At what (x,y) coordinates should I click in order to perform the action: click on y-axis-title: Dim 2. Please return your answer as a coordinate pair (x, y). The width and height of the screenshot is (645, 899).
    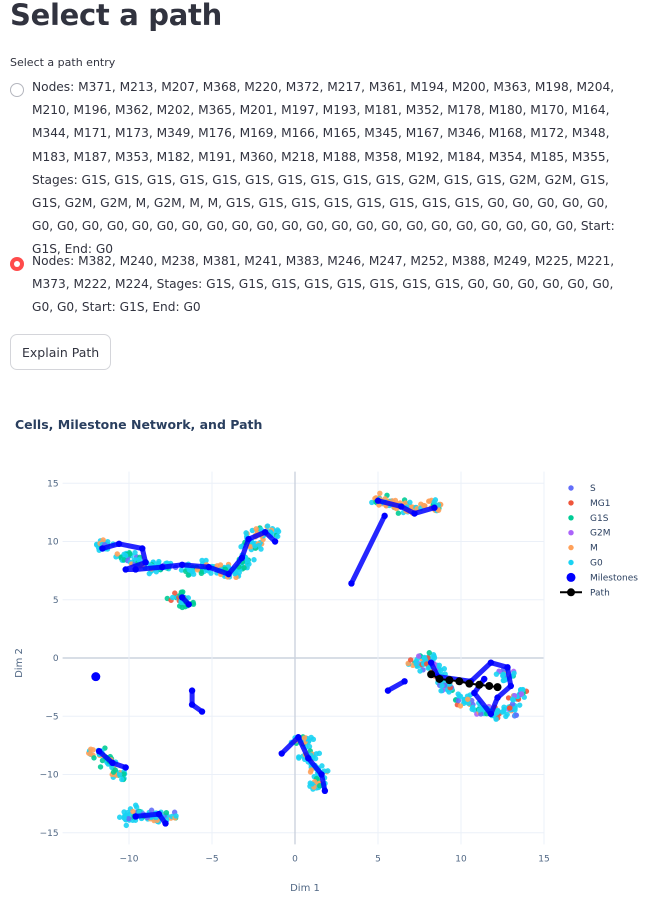
    Looking at the image, I should click on (19, 663).